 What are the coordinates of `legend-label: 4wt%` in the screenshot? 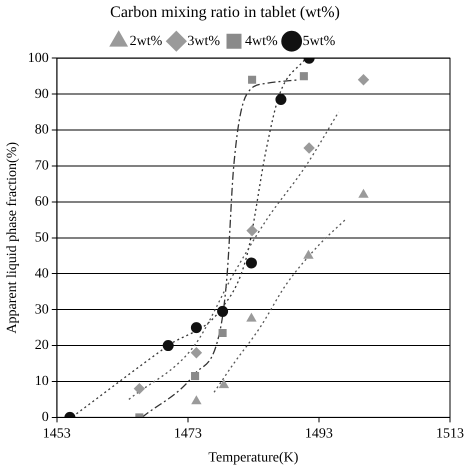 It's located at (261, 41).